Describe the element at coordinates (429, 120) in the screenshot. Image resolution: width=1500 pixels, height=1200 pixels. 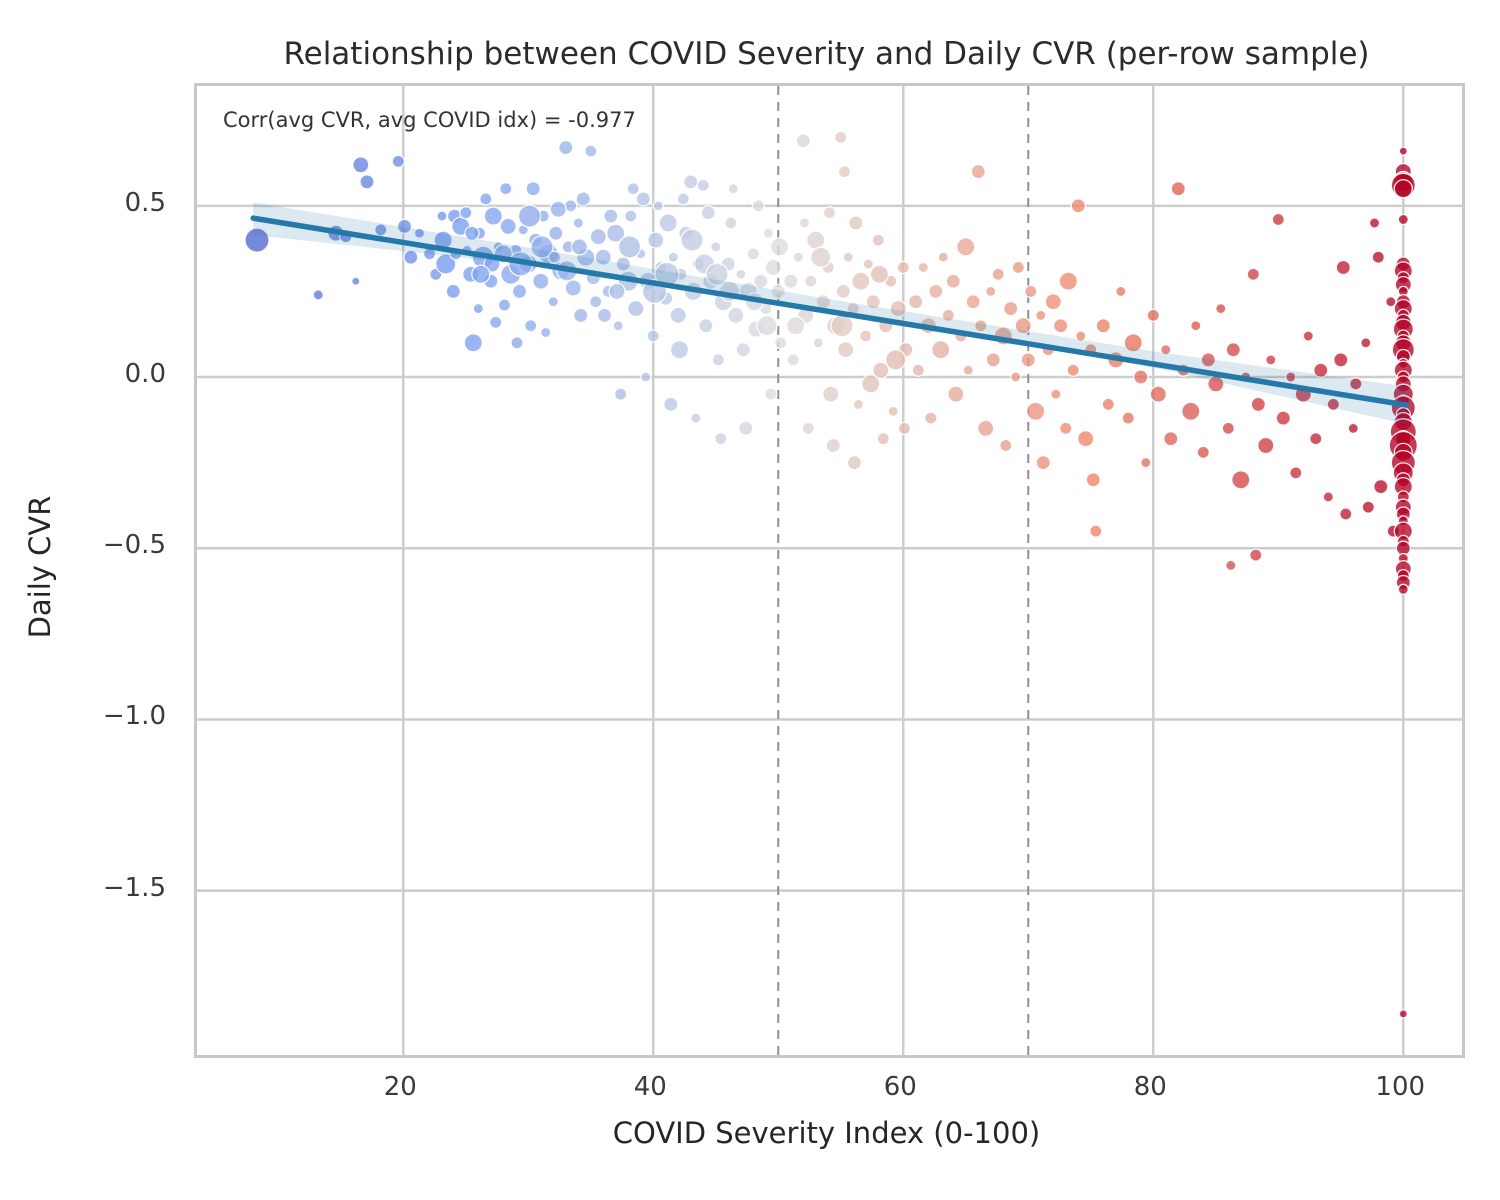
I see `correlation-annotation: Corr(avg CVR, avg COVID idx) = -0.977` at that location.